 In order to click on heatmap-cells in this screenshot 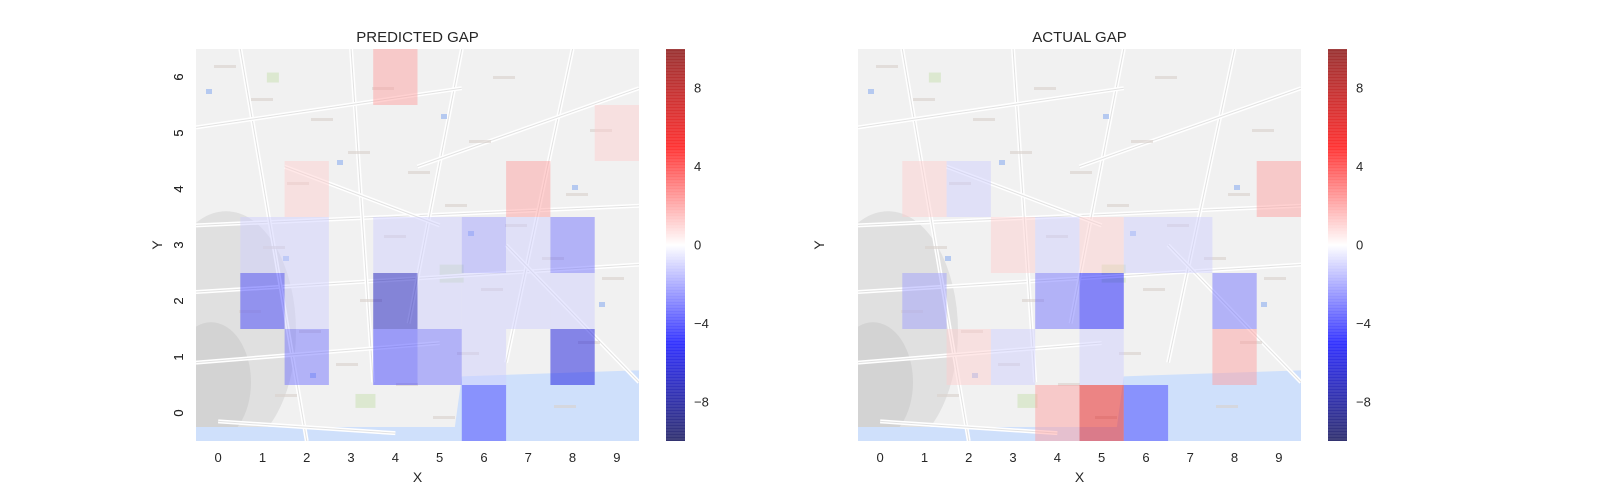, I will do `click(1101, 301)`.